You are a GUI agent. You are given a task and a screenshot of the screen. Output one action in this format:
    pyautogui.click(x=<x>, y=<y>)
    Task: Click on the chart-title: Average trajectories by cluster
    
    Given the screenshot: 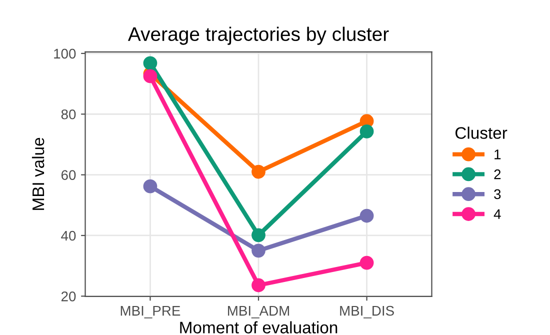 What is the action you would take?
    pyautogui.click(x=258, y=35)
    